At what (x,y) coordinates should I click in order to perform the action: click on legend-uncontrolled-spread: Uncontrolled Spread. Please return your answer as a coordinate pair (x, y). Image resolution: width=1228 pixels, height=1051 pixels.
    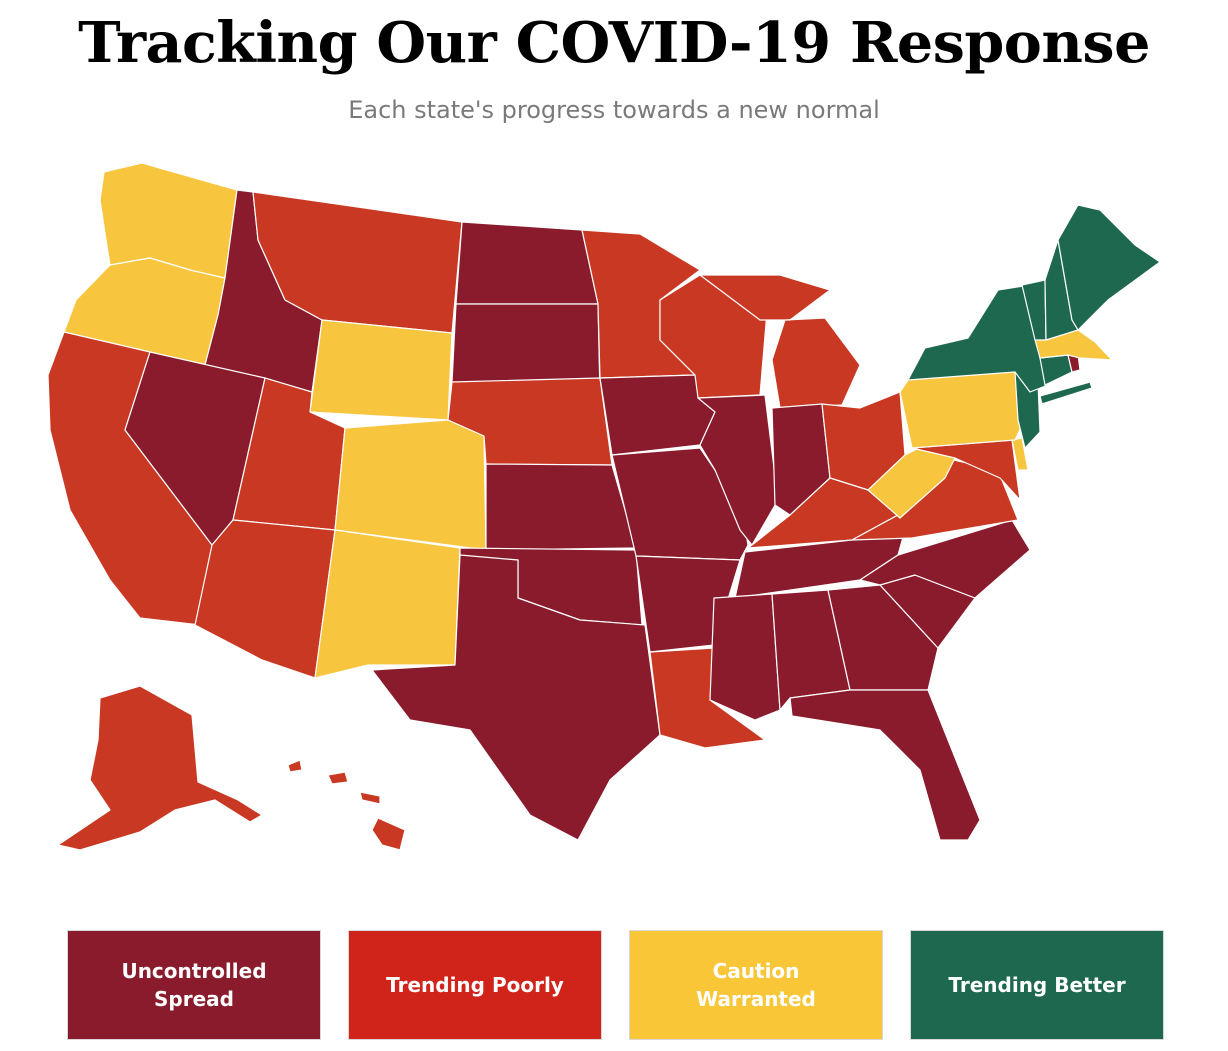
    Looking at the image, I should click on (194, 985).